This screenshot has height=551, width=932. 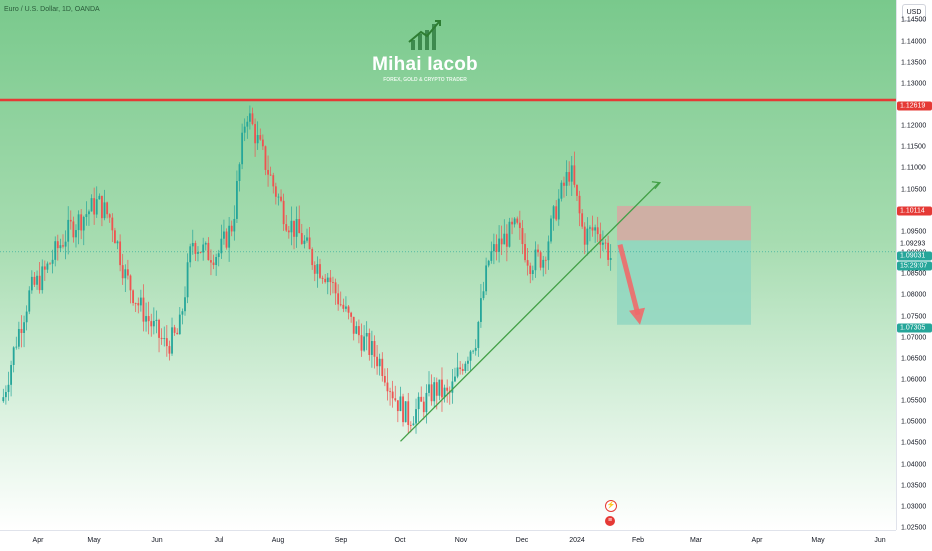 I want to click on symbol-title: Euro / U.S. Dollar, 1D, OANDA, so click(x=52, y=9).